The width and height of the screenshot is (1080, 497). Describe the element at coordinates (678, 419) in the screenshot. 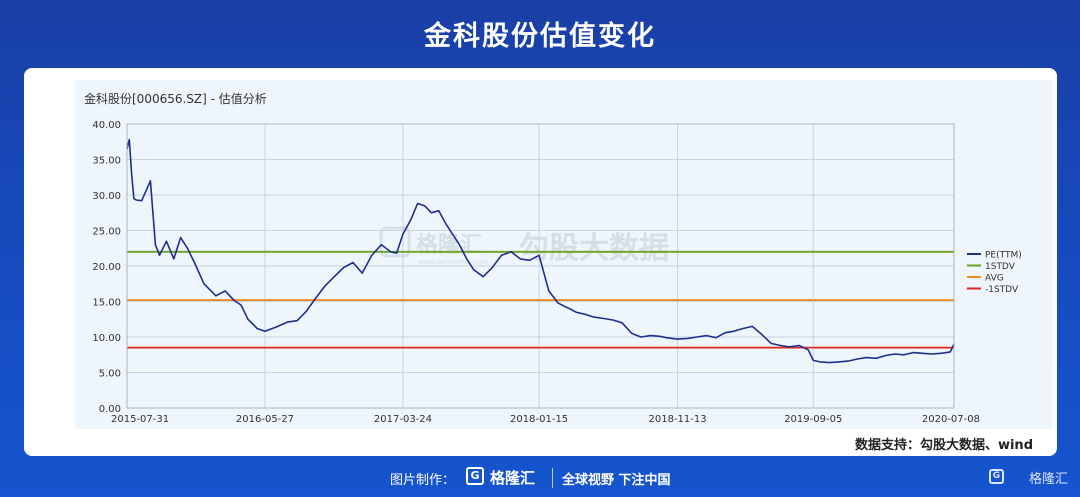

I see `x-tick-label: 2018-11-13` at that location.